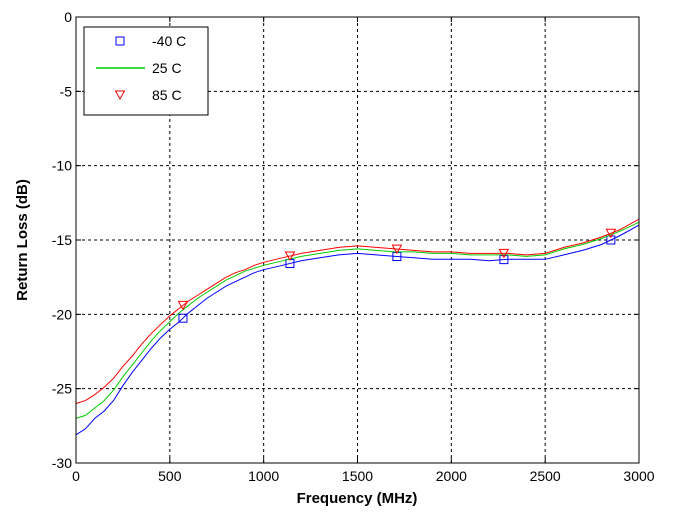  Describe the element at coordinates (357, 498) in the screenshot. I see `x-axis-label: Frequency (MHz)` at that location.